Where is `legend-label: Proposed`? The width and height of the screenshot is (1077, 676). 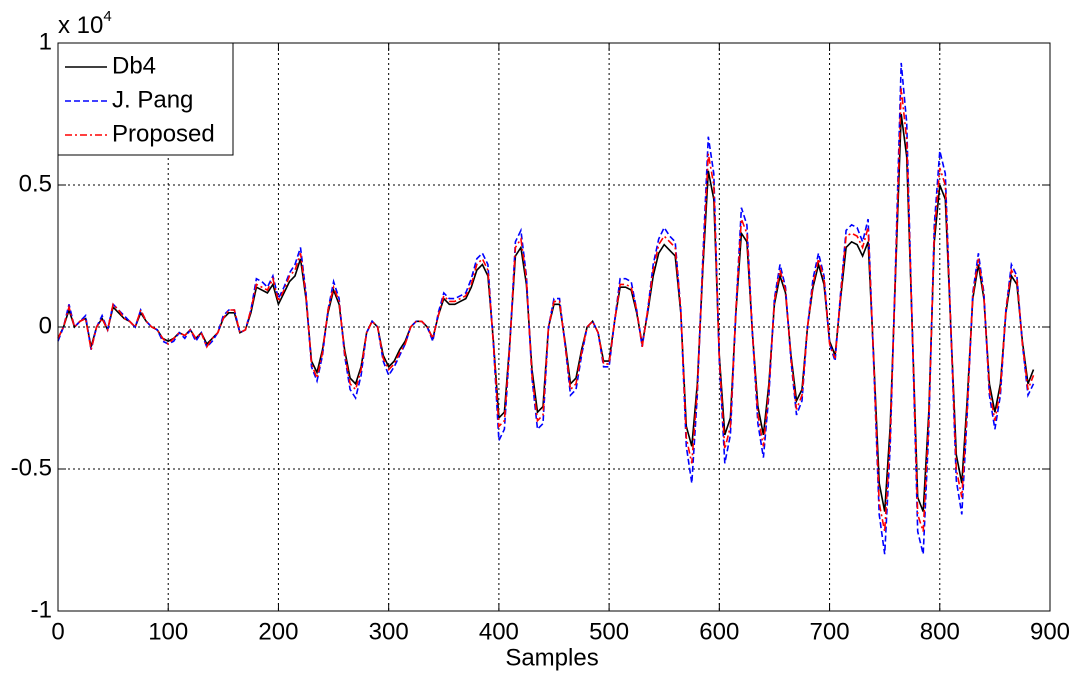
legend-label: Proposed is located at coordinates (163, 133).